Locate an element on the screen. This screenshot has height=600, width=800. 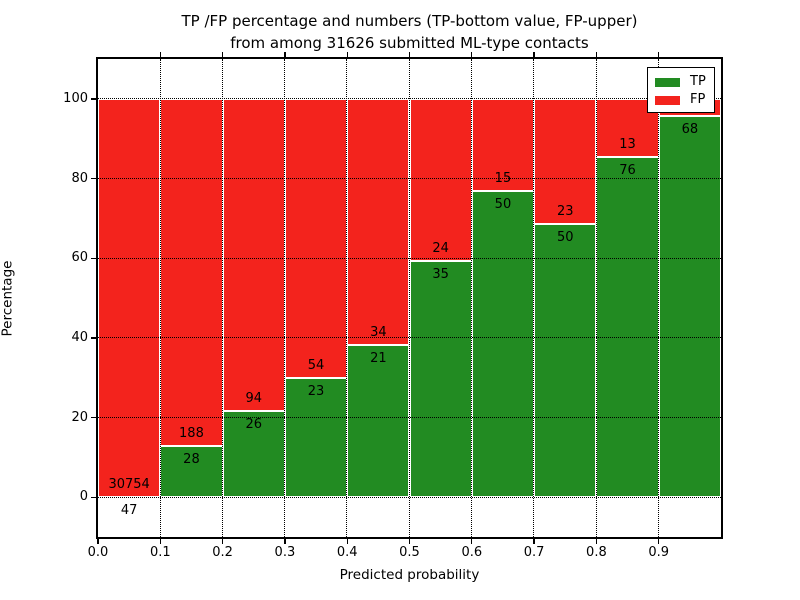
x-tick-label: 0.7 is located at coordinates (534, 552).